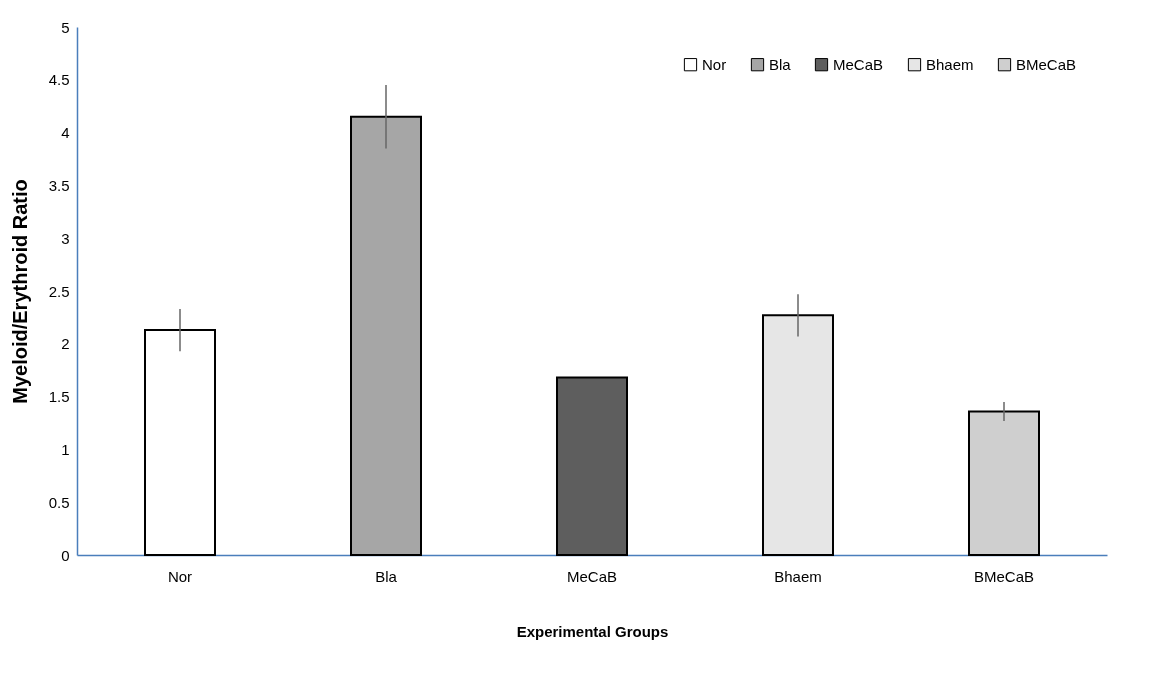 This screenshot has height=679, width=1175. I want to click on y-tick-label: 2, so click(65, 344).